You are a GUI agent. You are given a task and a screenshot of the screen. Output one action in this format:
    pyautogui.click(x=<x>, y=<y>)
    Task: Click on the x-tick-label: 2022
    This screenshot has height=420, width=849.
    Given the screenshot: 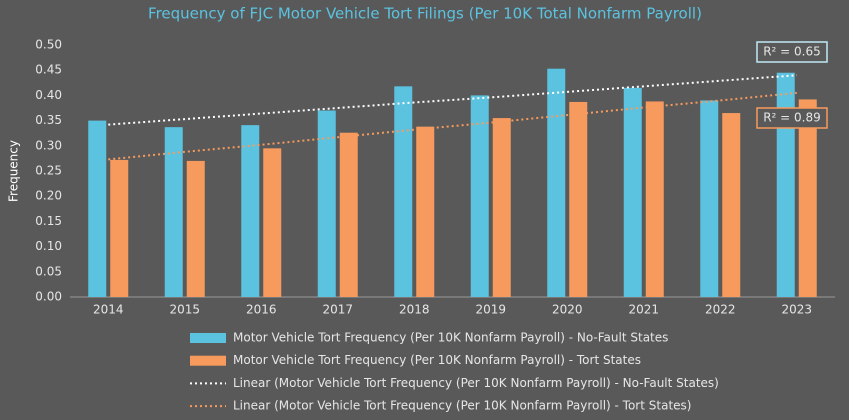 What is the action you would take?
    pyautogui.click(x=720, y=310)
    